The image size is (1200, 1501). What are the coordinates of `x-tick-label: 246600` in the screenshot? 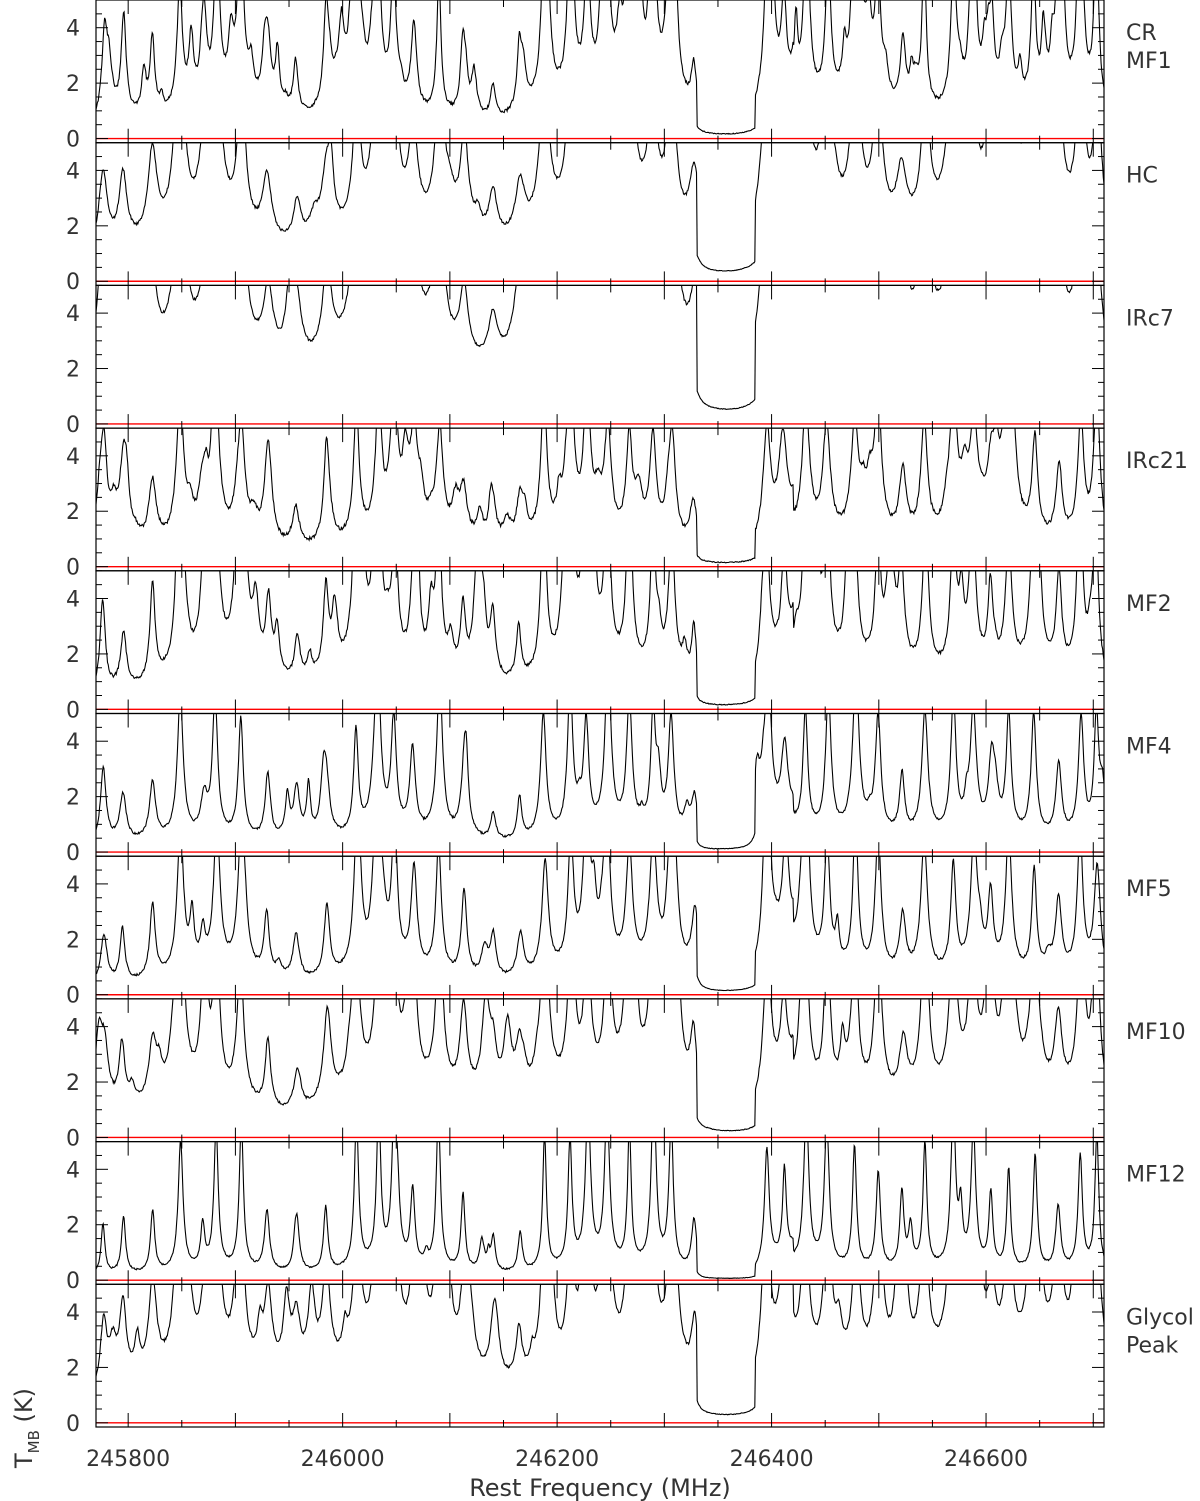 It's located at (986, 1459).